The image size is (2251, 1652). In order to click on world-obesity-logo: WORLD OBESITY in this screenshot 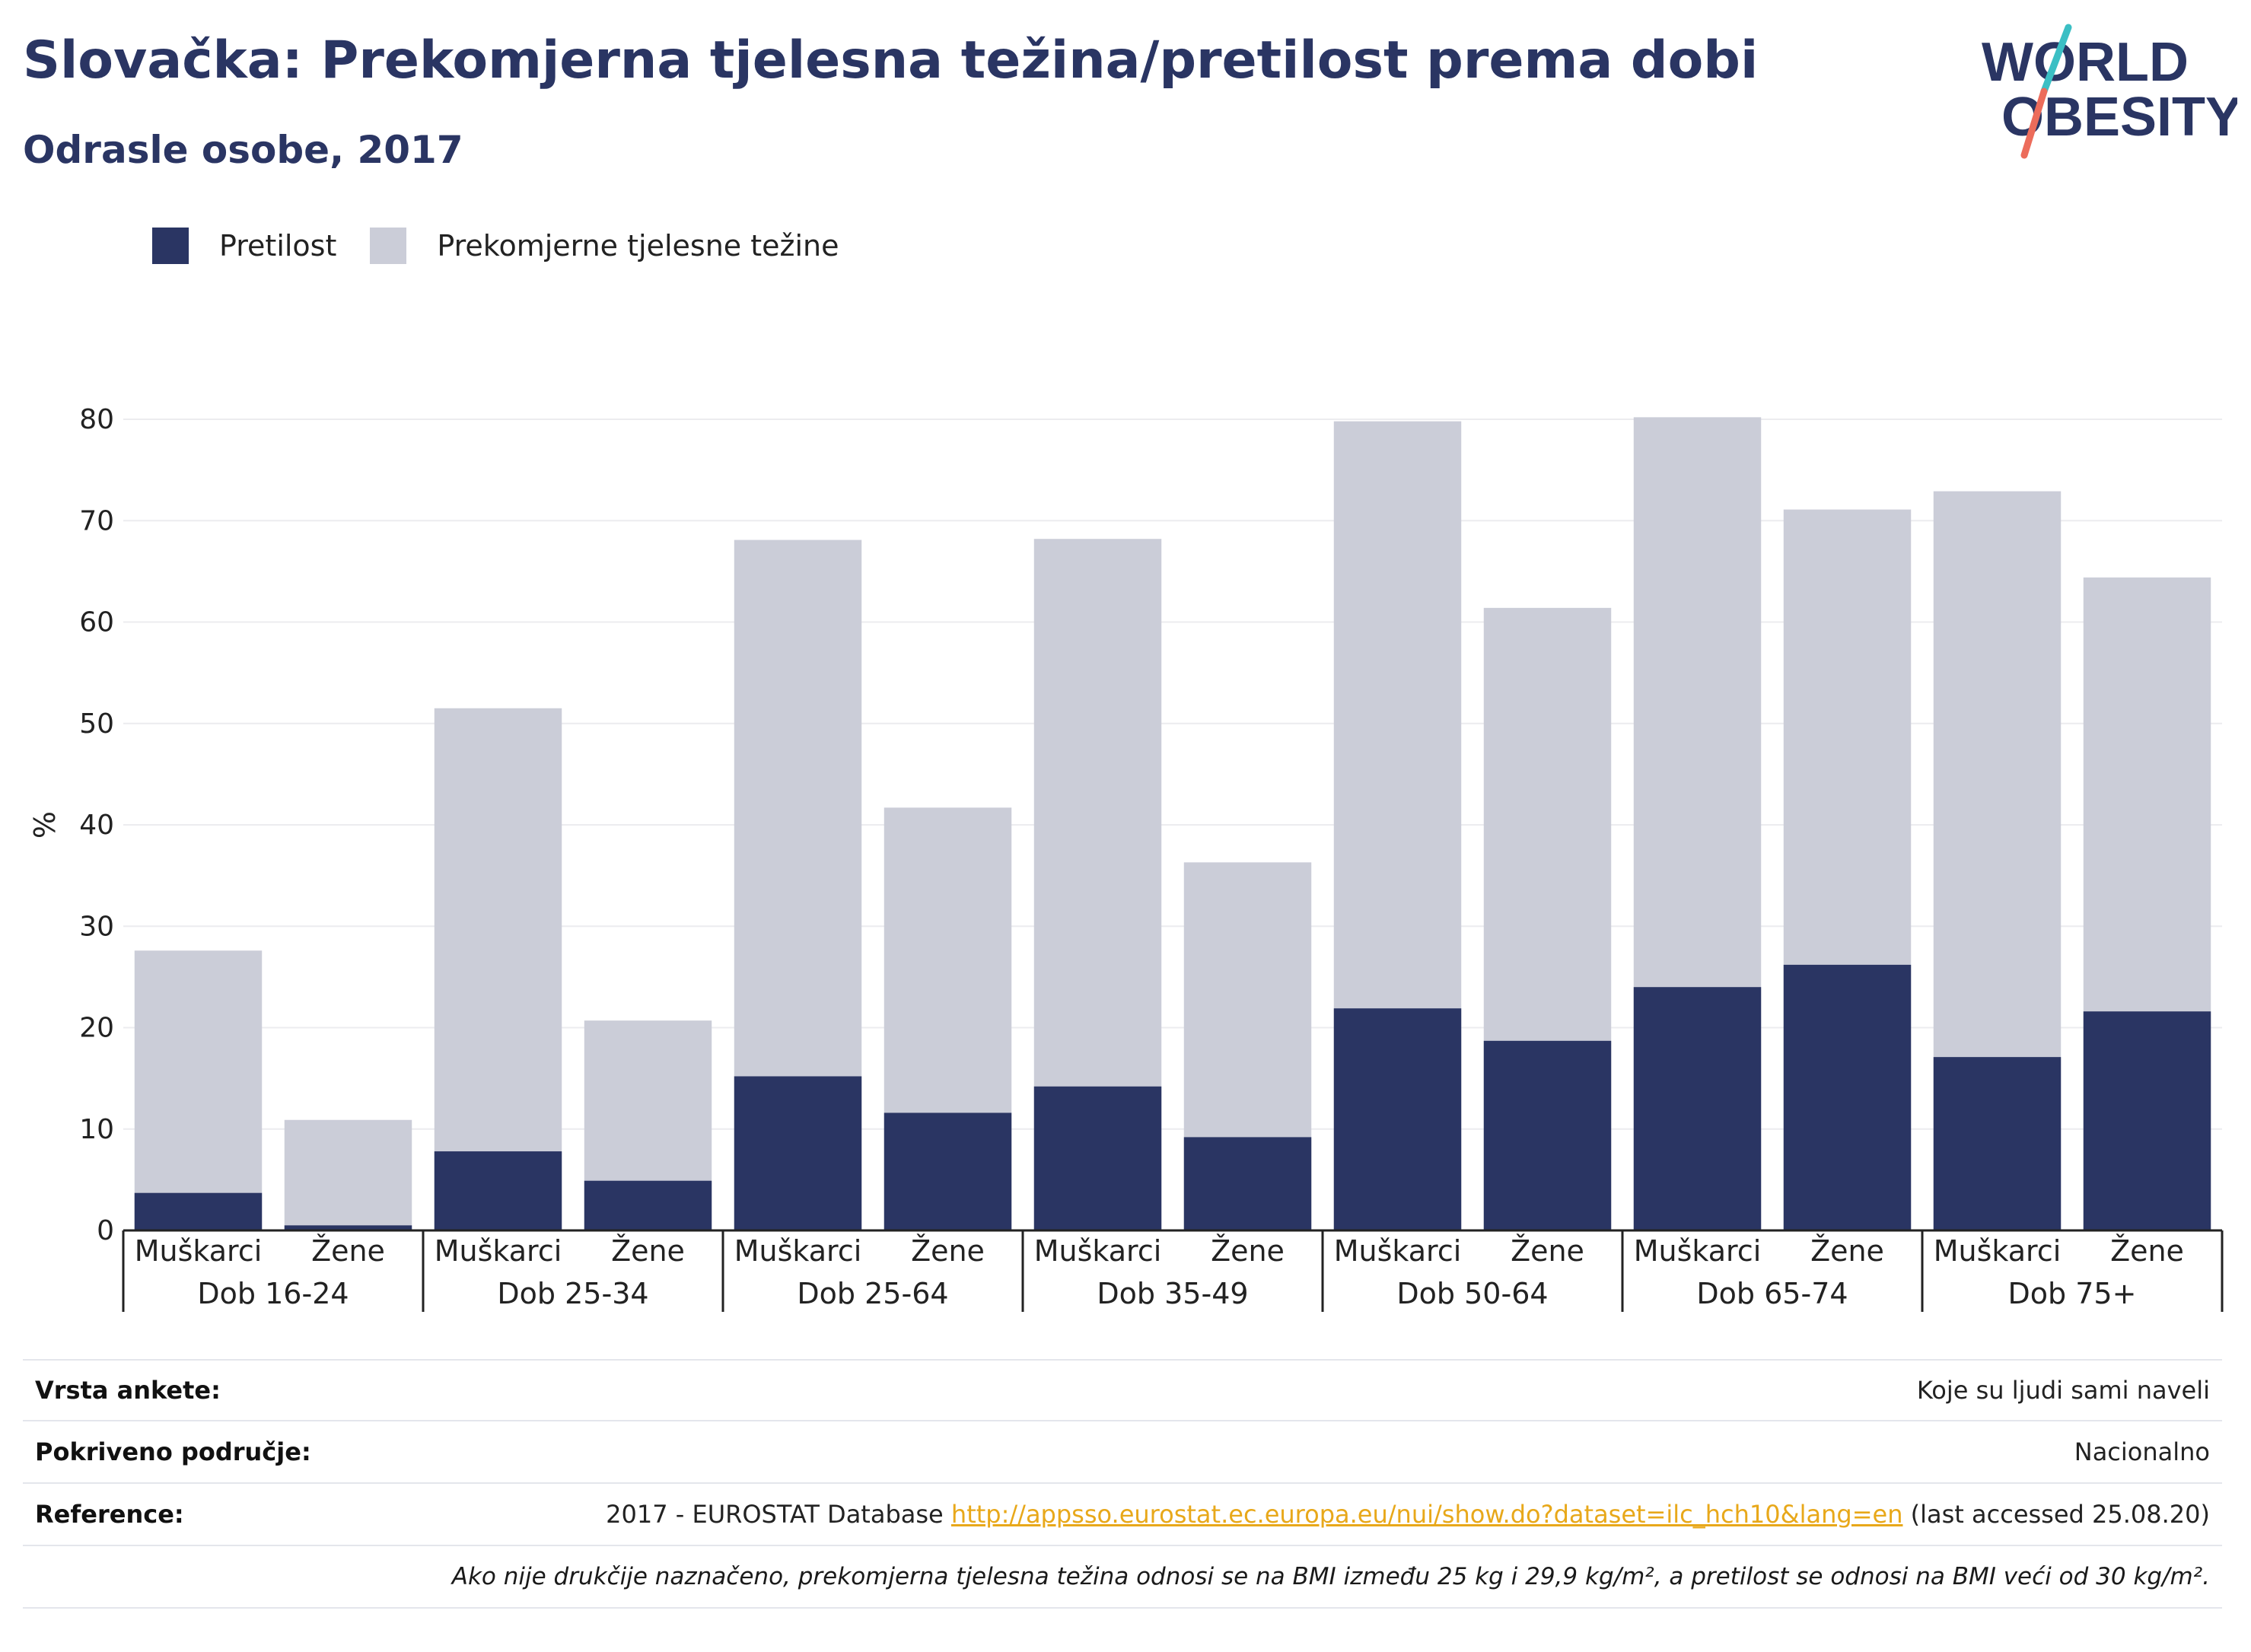, I will do `click(2109, 91)`.